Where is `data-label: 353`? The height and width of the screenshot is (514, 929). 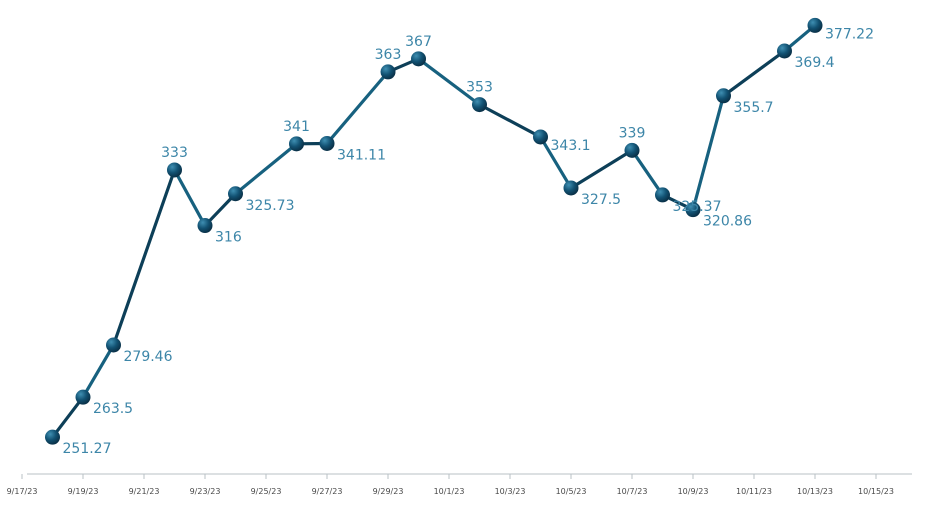
data-label: 353 is located at coordinates (479, 88).